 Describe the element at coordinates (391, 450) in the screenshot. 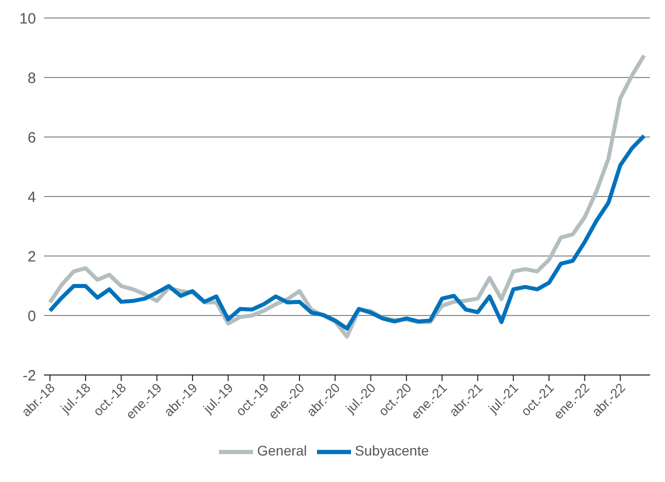

I see `legend-label: Subyacente` at that location.